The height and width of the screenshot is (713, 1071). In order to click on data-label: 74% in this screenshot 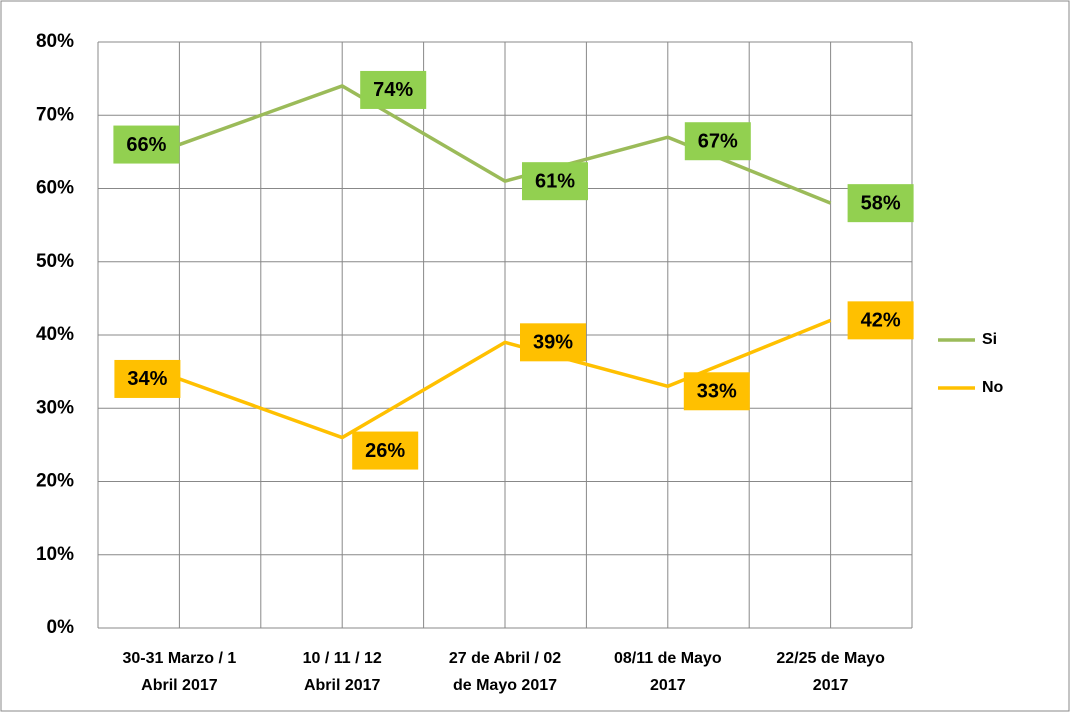, I will do `click(393, 90)`.